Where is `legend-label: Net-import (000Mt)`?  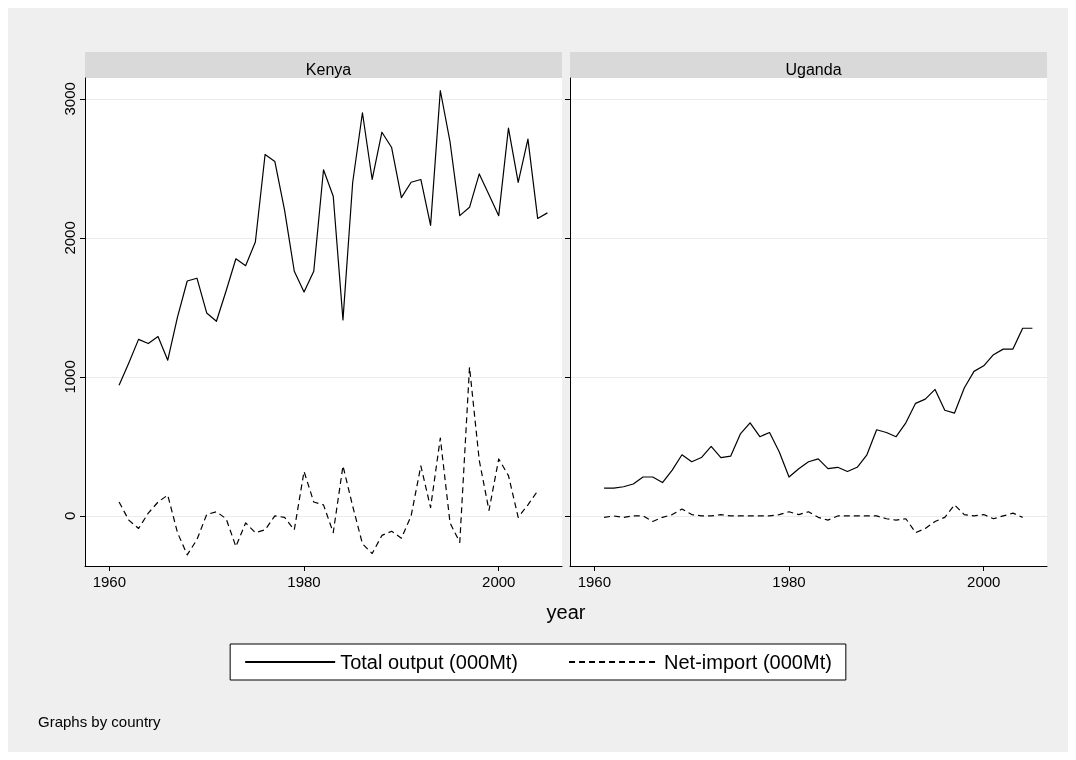 legend-label: Net-import (000Mt) is located at coordinates (748, 662).